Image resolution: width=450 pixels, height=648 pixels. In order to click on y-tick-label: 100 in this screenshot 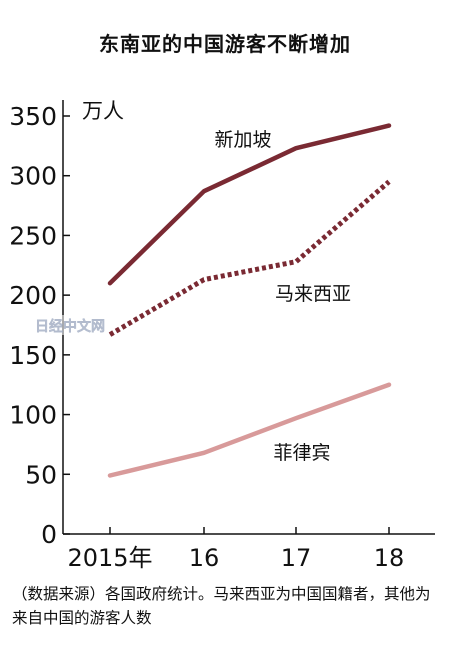, I will do `click(33, 415)`.